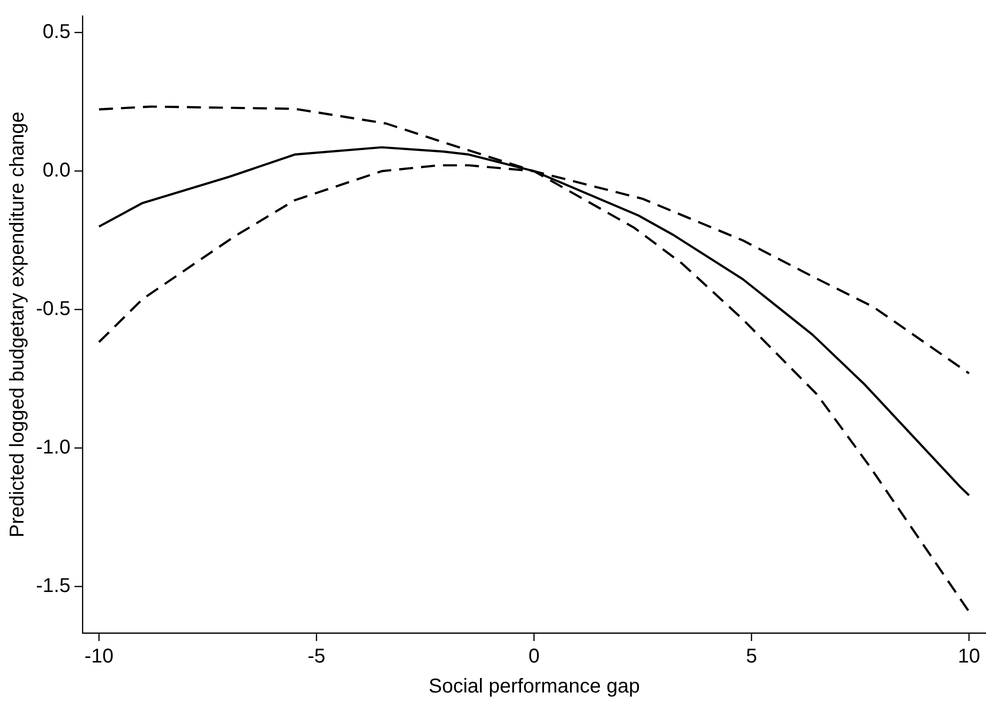  What do you see at coordinates (56, 171) in the screenshot?
I see `y-tick-label: 0.0` at bounding box center [56, 171].